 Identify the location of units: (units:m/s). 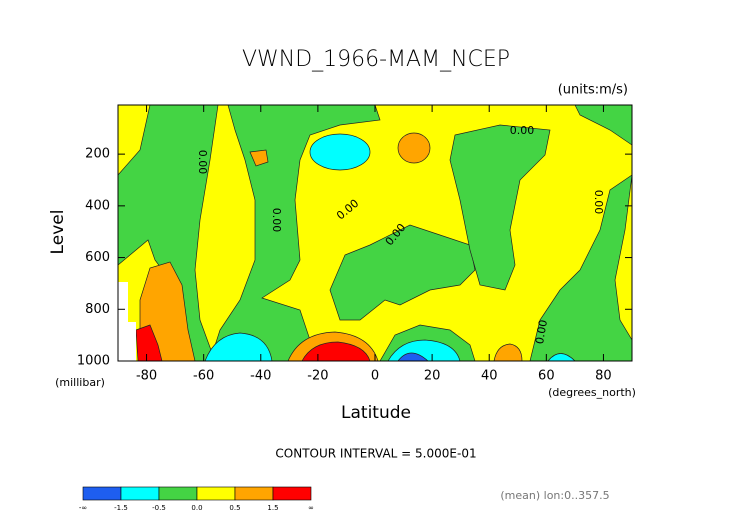
(593, 90).